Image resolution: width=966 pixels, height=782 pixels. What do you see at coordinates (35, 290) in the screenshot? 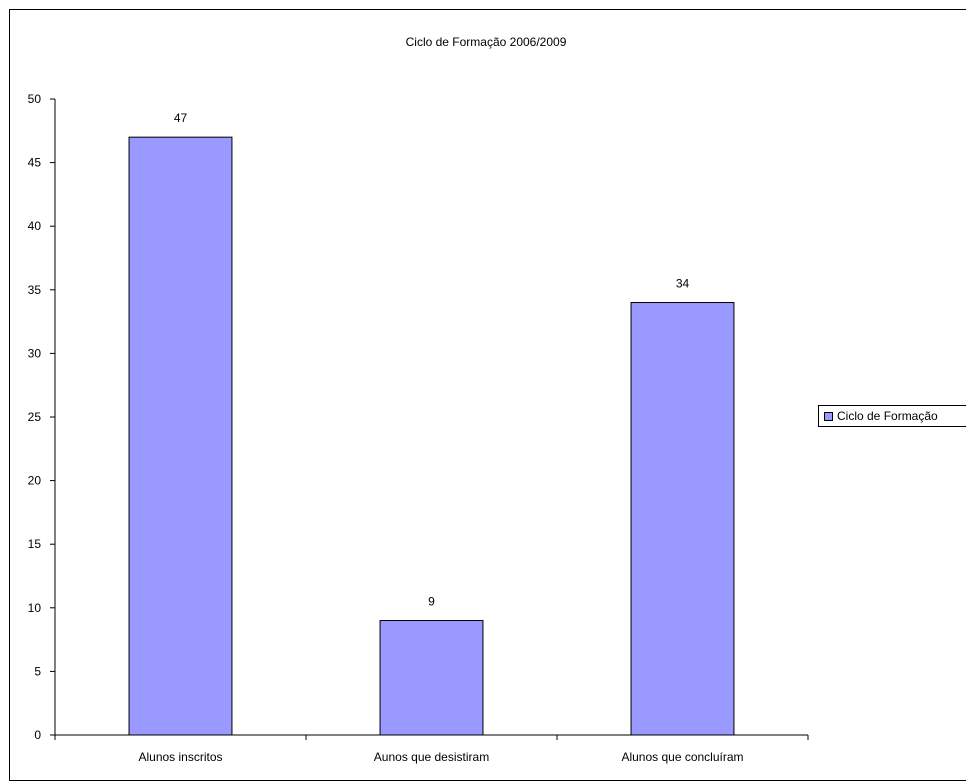
I see `y-tick-label: 35` at bounding box center [35, 290].